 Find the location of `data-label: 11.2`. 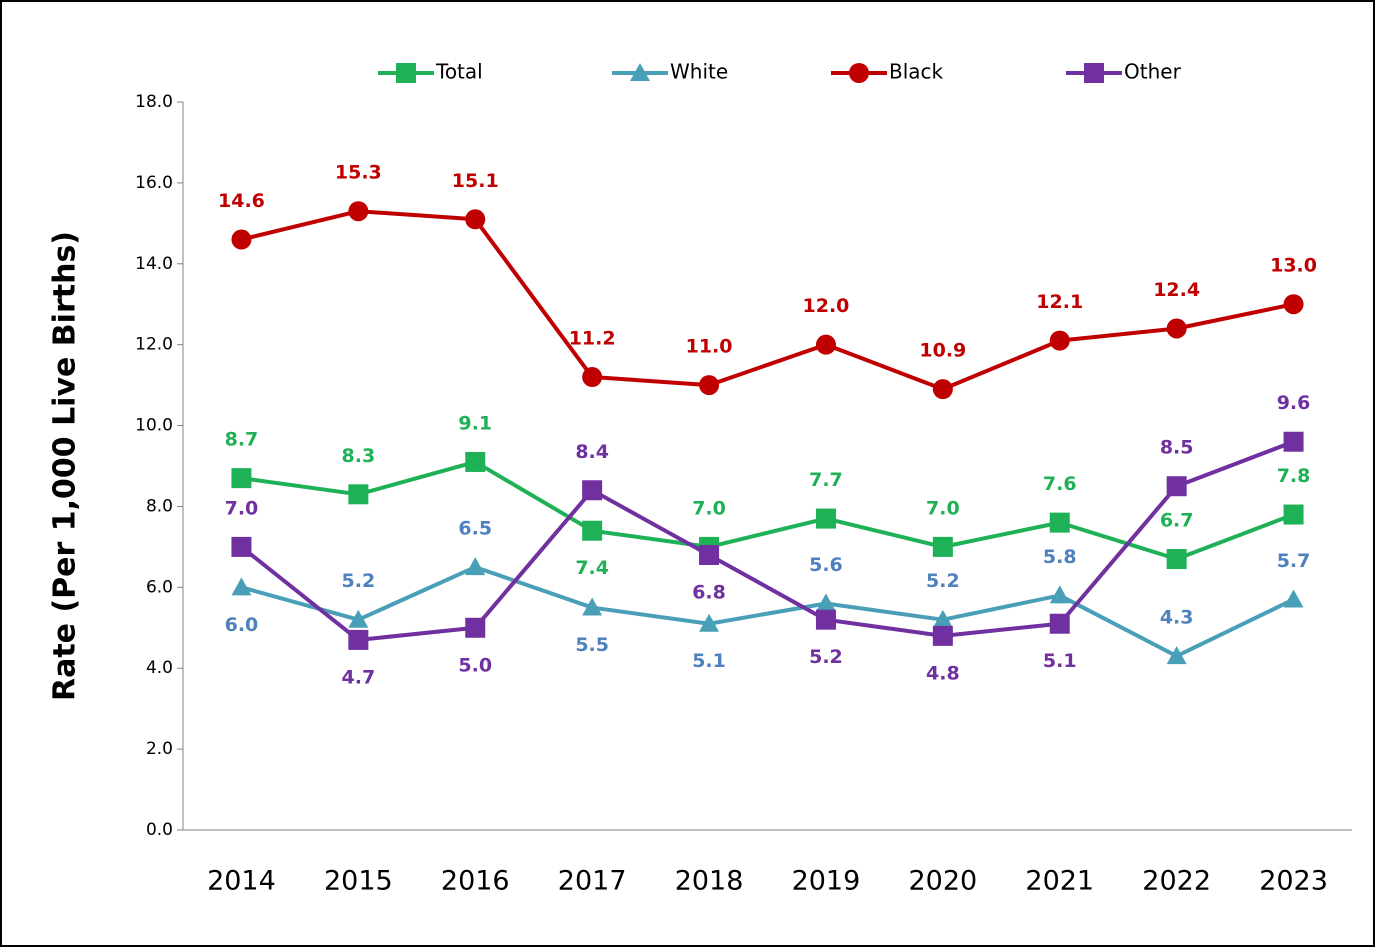

data-label: 11.2 is located at coordinates (592, 339).